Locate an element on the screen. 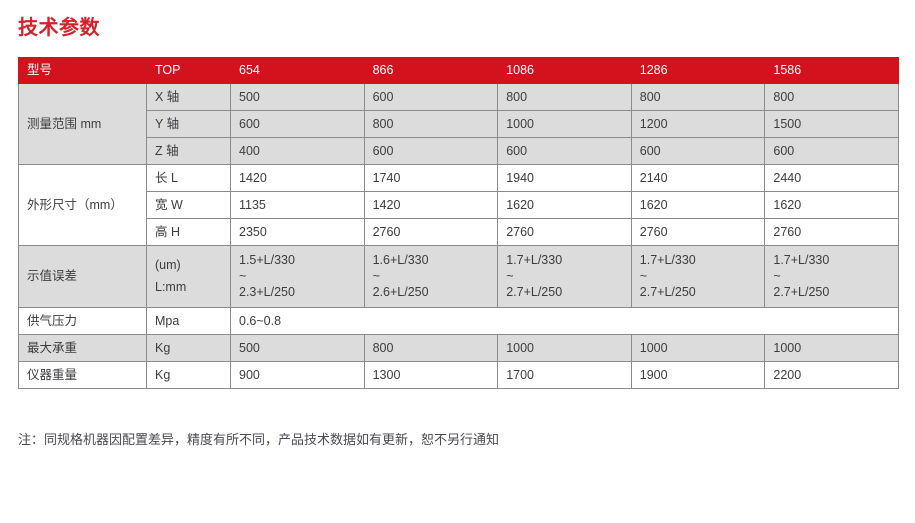  group-label-overall-dimensions: 外形尺寸（mm） is located at coordinates (82, 205).